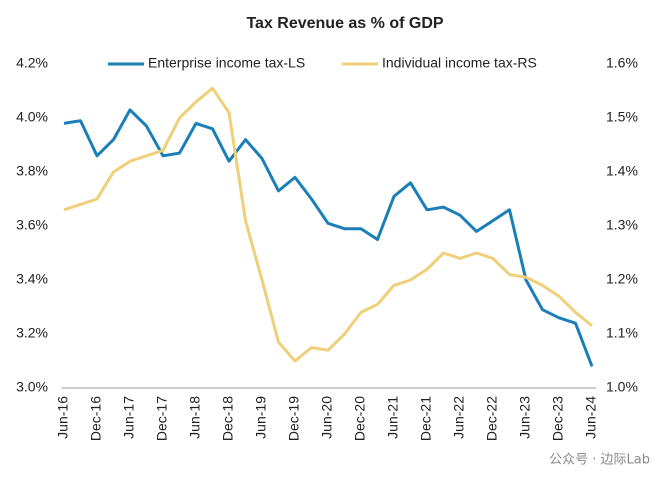 The width and height of the screenshot is (660, 484). What do you see at coordinates (622, 279) in the screenshot?
I see `y2-tick-label: 1.2%` at bounding box center [622, 279].